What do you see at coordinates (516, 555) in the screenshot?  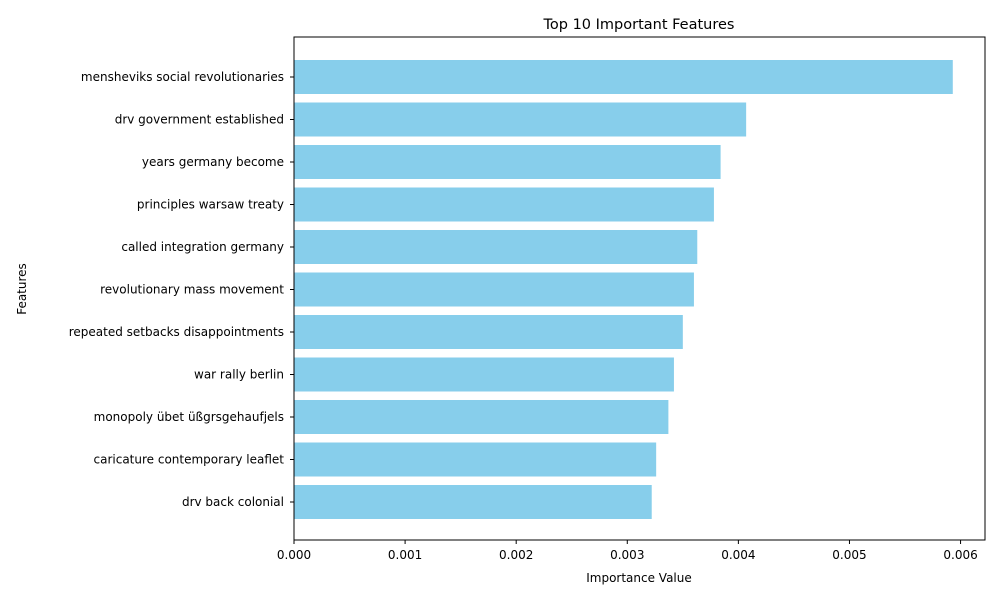 I see `x-tick-label: 0.002` at bounding box center [516, 555].